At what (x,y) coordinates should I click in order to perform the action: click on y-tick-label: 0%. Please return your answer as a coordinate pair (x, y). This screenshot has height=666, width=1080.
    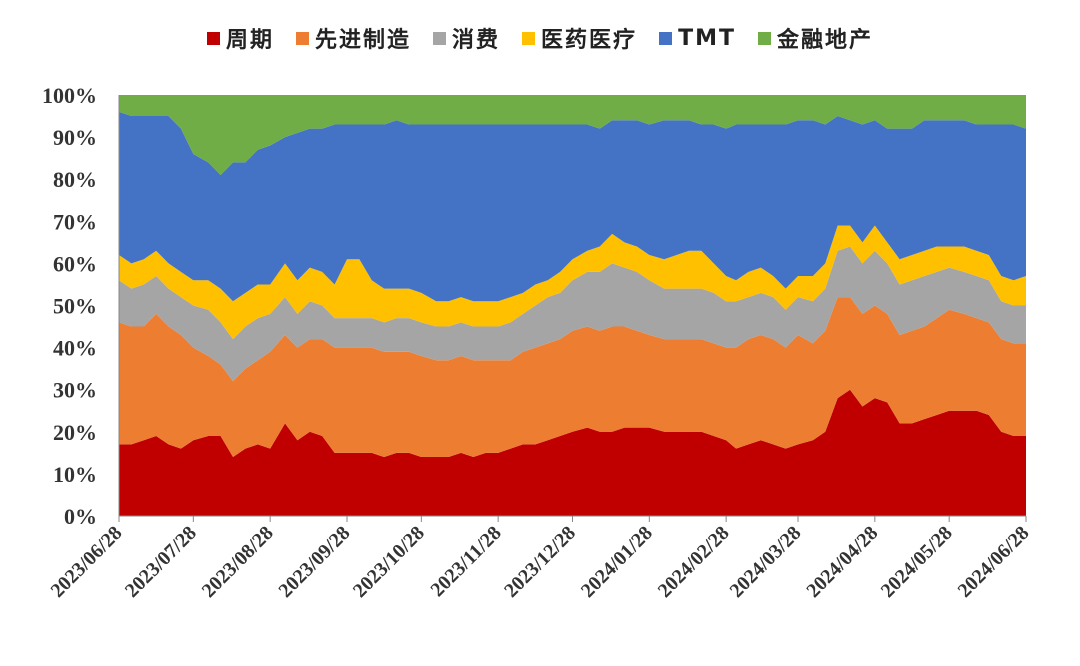
    Looking at the image, I should click on (80, 516).